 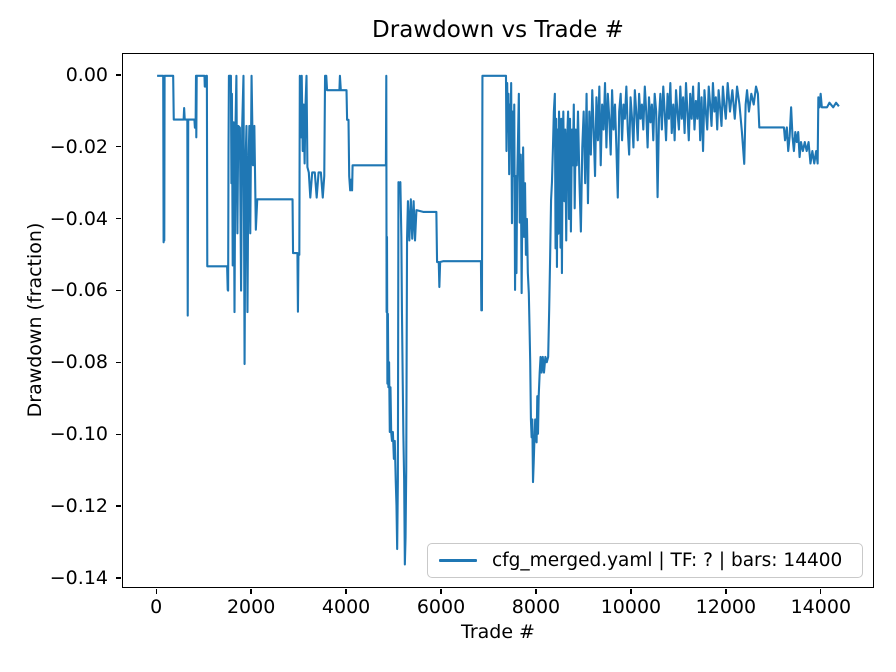 I want to click on y-tick-label: −0.10, so click(x=78, y=434).